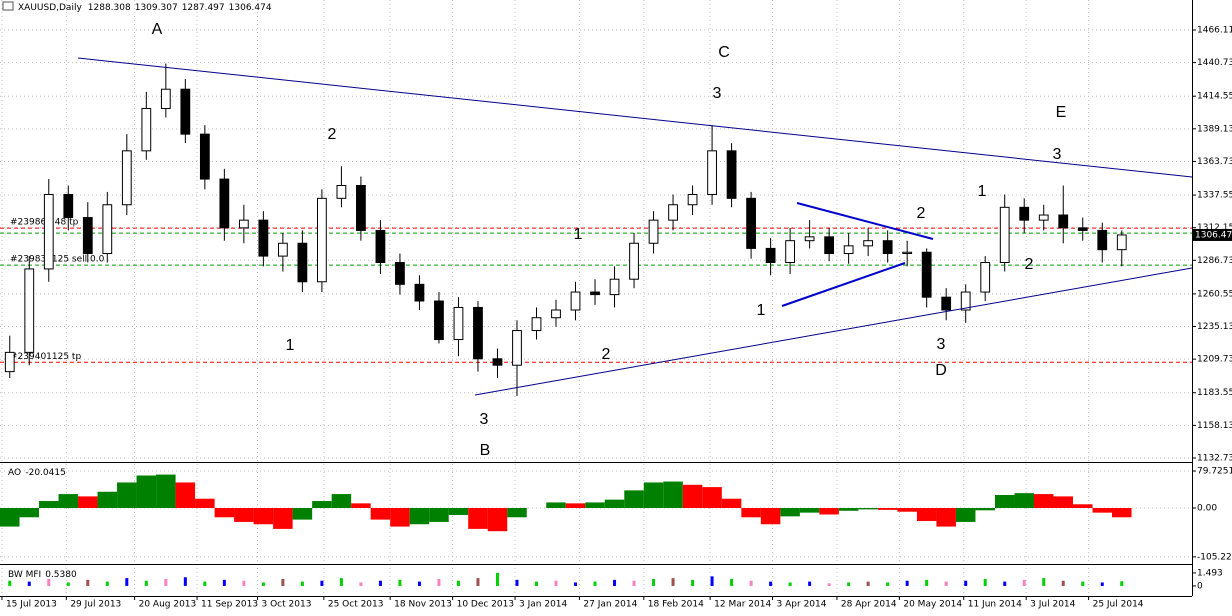 This screenshot has height=616, width=1232. I want to click on ao-name: AO, so click(14, 473).